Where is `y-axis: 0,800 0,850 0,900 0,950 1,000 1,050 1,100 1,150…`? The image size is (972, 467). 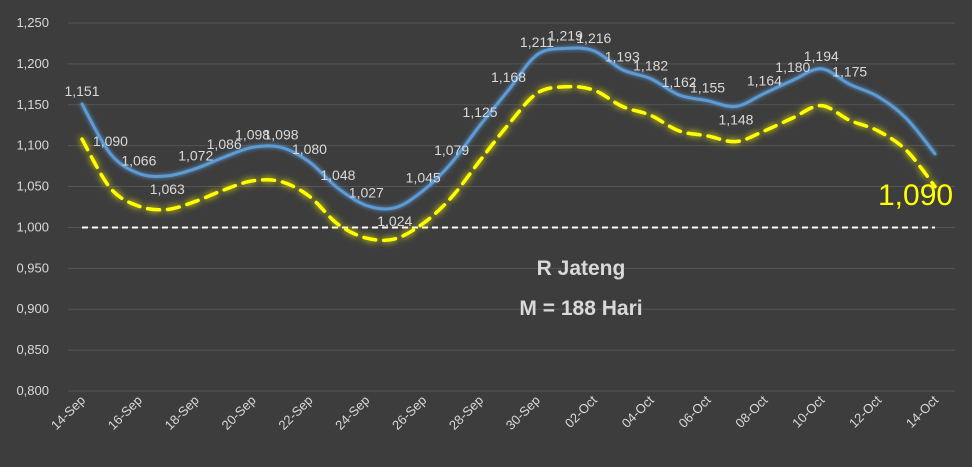 y-axis: 0,800 0,850 0,900 0,950 1,000 1,050 1,100 1,150… is located at coordinates (32, 206).